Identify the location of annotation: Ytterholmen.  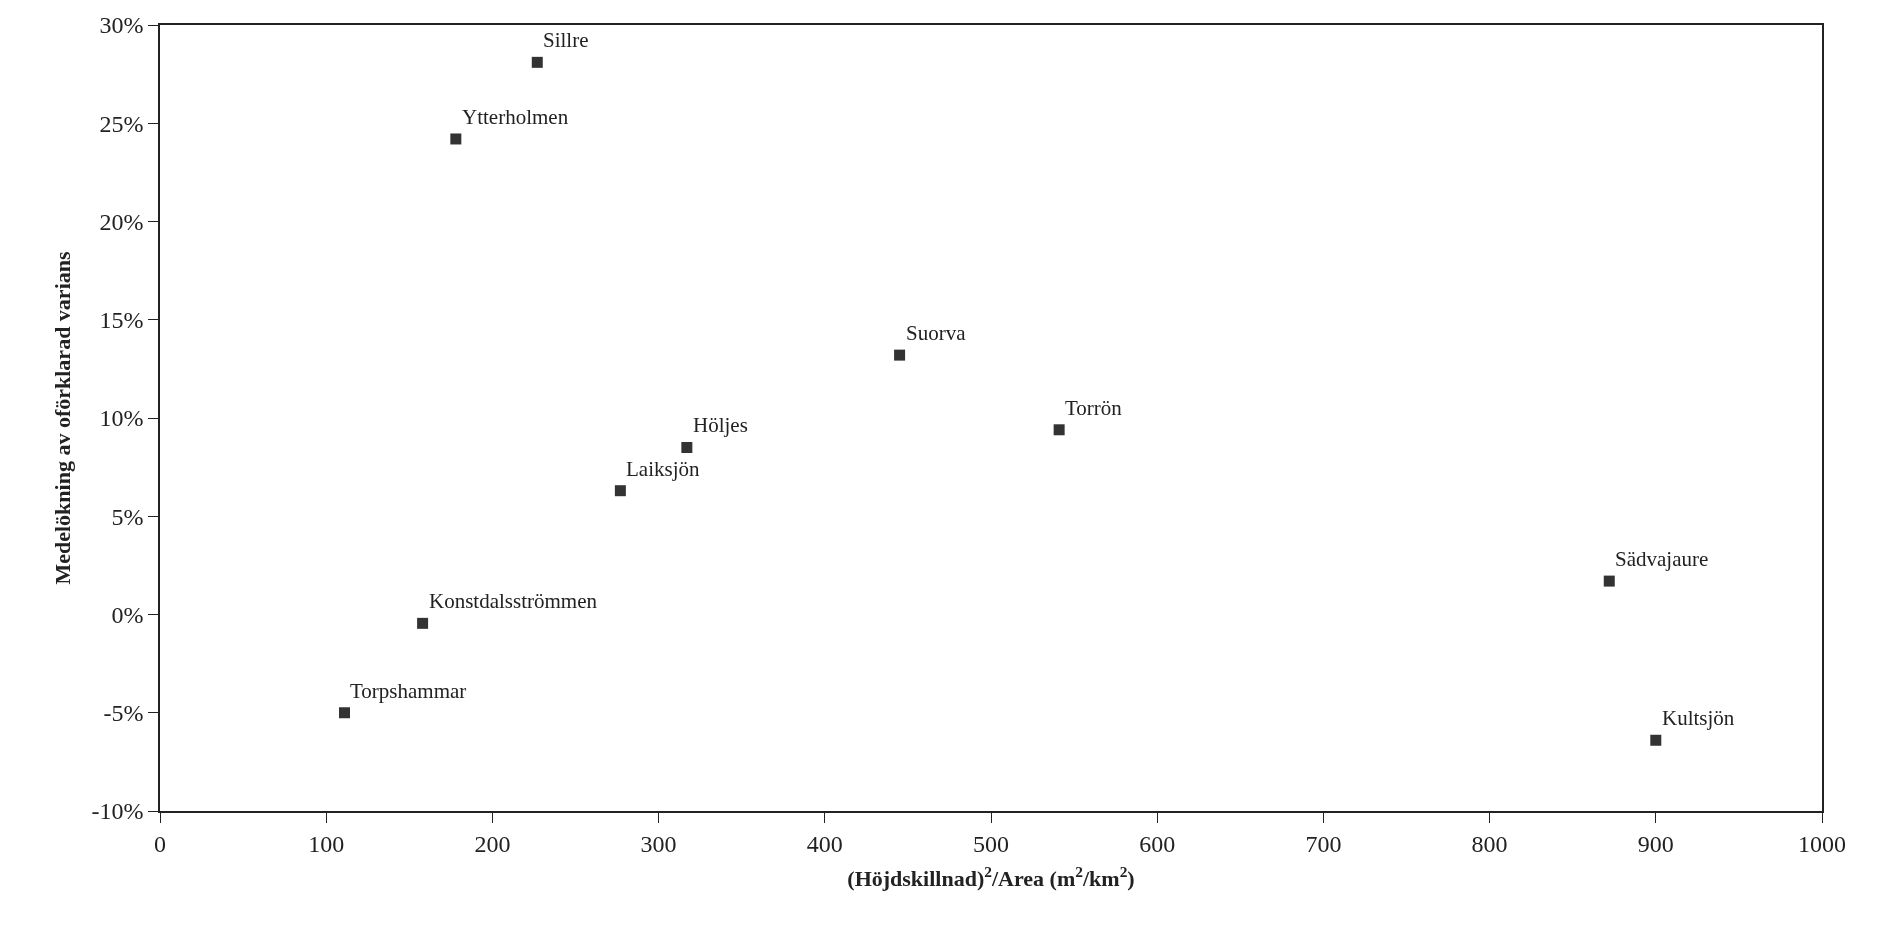
(515, 117).